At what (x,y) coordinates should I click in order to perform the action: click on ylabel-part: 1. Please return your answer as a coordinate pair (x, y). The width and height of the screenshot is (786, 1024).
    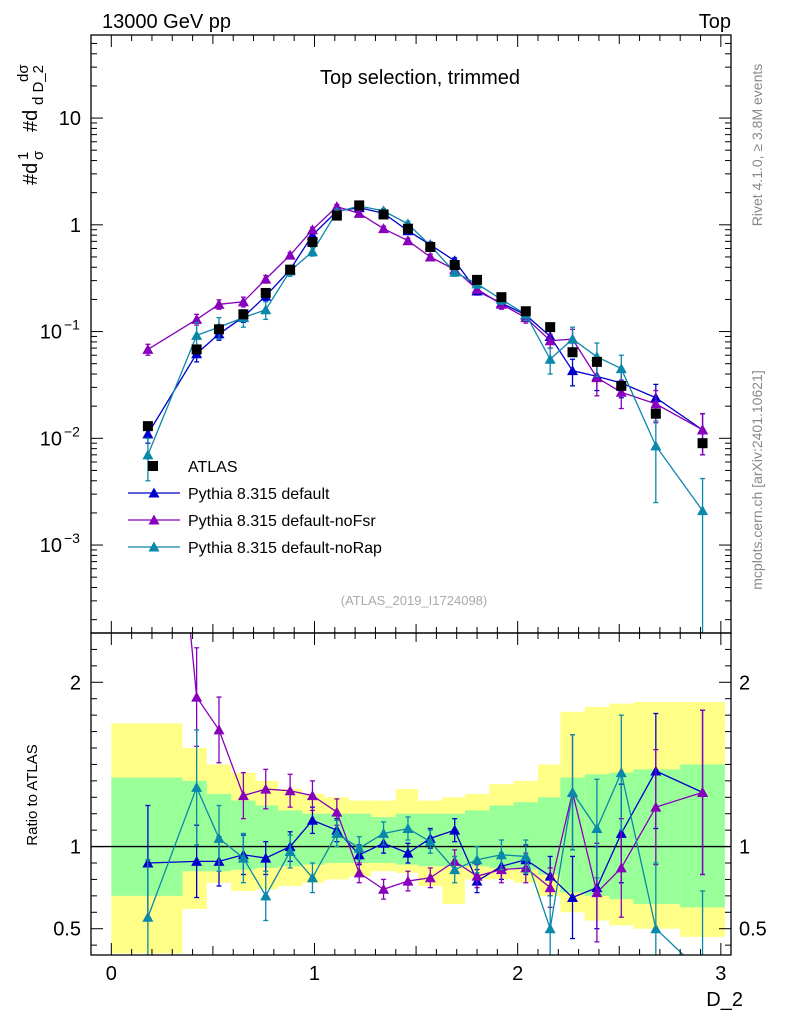
    Looking at the image, I should click on (23, 156).